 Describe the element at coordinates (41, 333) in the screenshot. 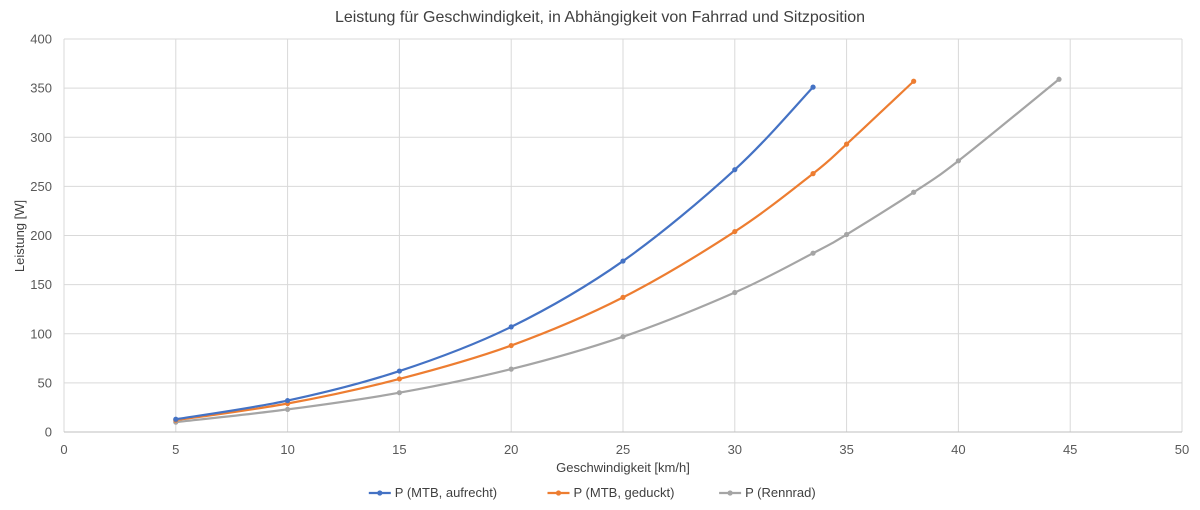

I see `y-tick-label: 100` at that location.